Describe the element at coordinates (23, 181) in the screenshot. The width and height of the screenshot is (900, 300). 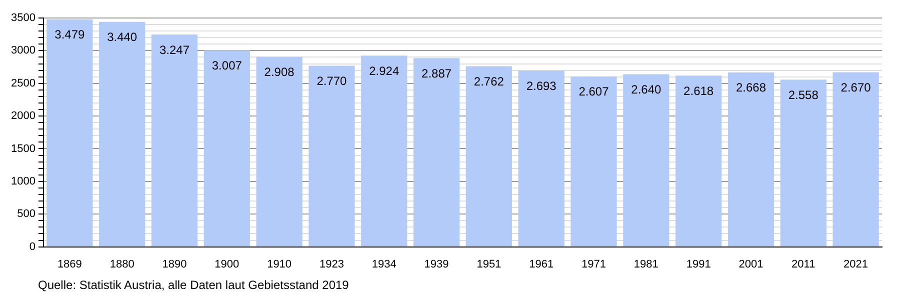
I see `y-tick-label: 1000` at that location.